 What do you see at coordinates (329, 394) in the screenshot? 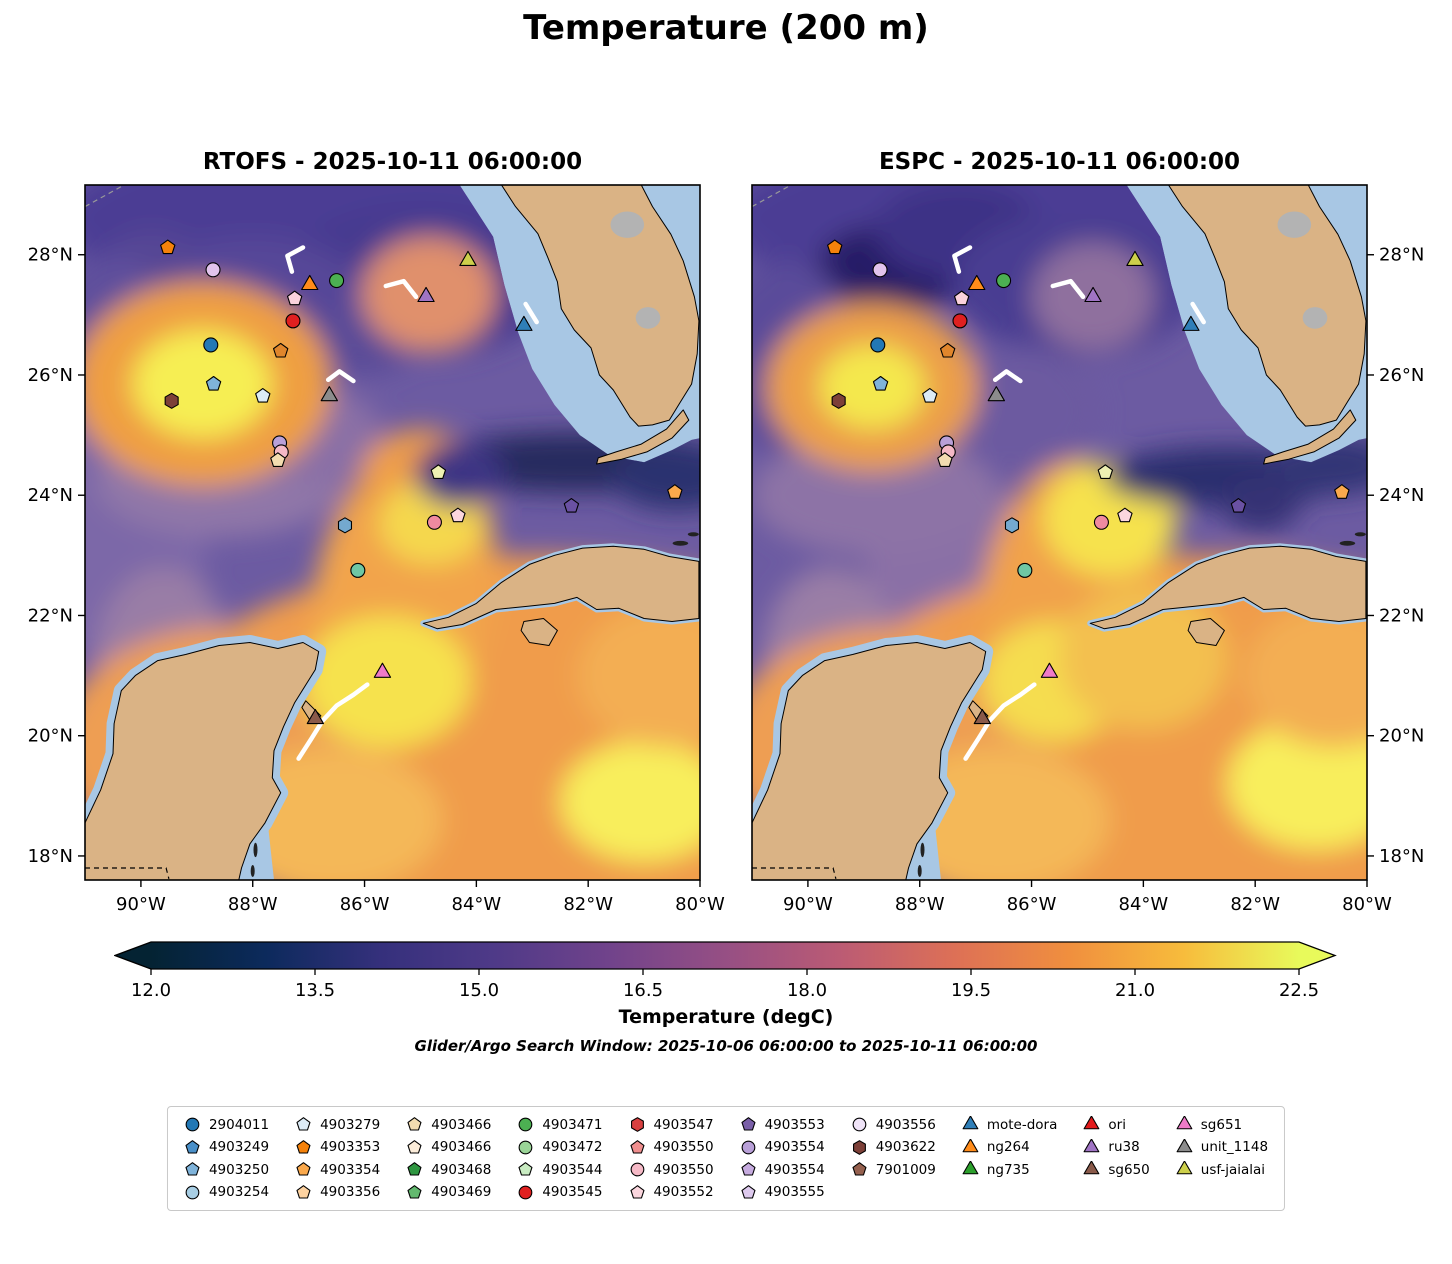
I see `unit_1148-marker` at bounding box center [329, 394].